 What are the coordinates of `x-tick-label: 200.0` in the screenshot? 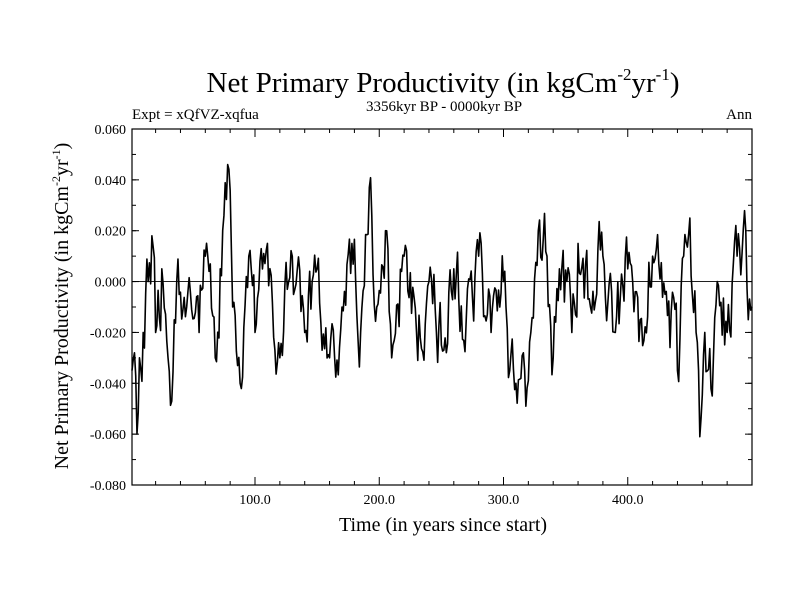 It's located at (380, 500).